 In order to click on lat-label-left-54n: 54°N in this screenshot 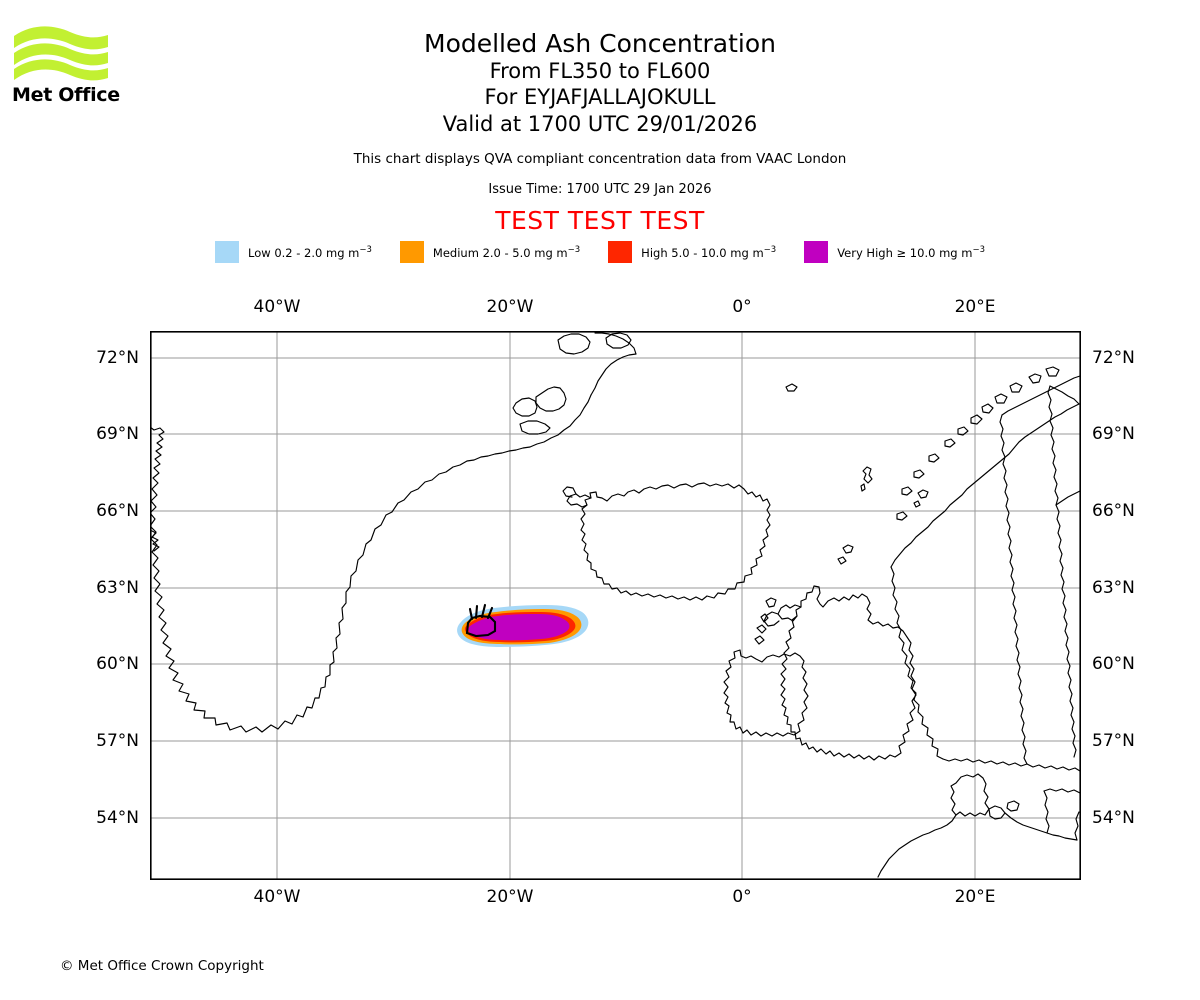, I will do `click(117, 818)`.